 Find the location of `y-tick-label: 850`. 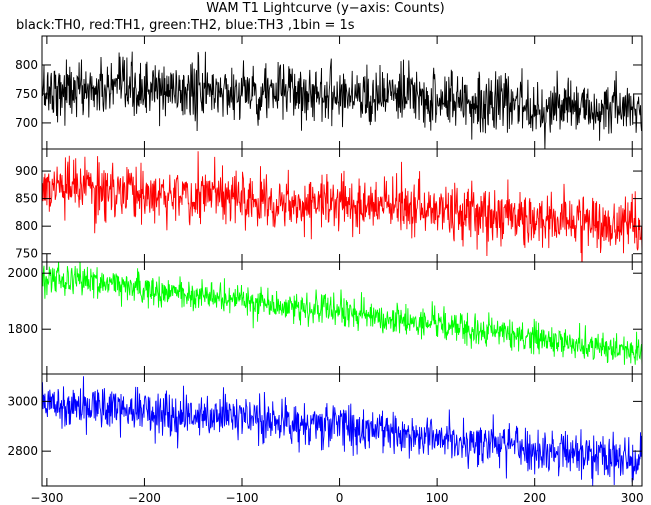

y-tick-label: 850 is located at coordinates (26, 199).